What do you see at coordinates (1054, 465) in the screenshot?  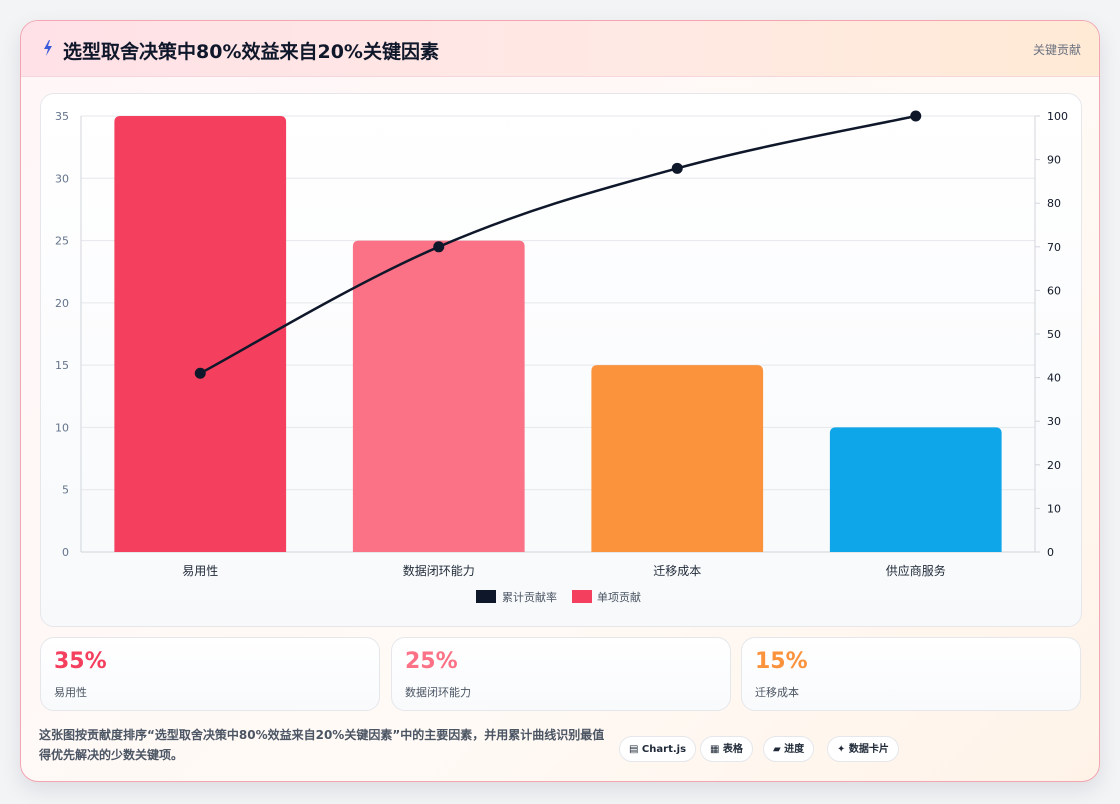 I see `y-right-tick-label: 20` at bounding box center [1054, 465].